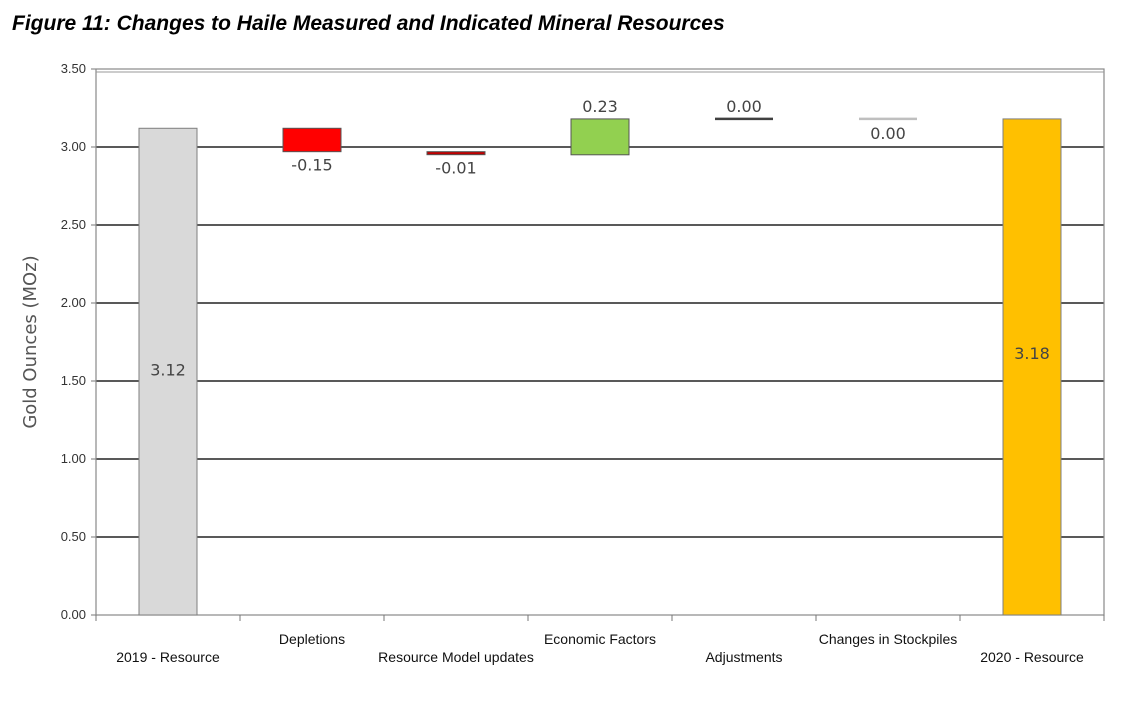  I want to click on data-label: 3.18, so click(1032, 353).